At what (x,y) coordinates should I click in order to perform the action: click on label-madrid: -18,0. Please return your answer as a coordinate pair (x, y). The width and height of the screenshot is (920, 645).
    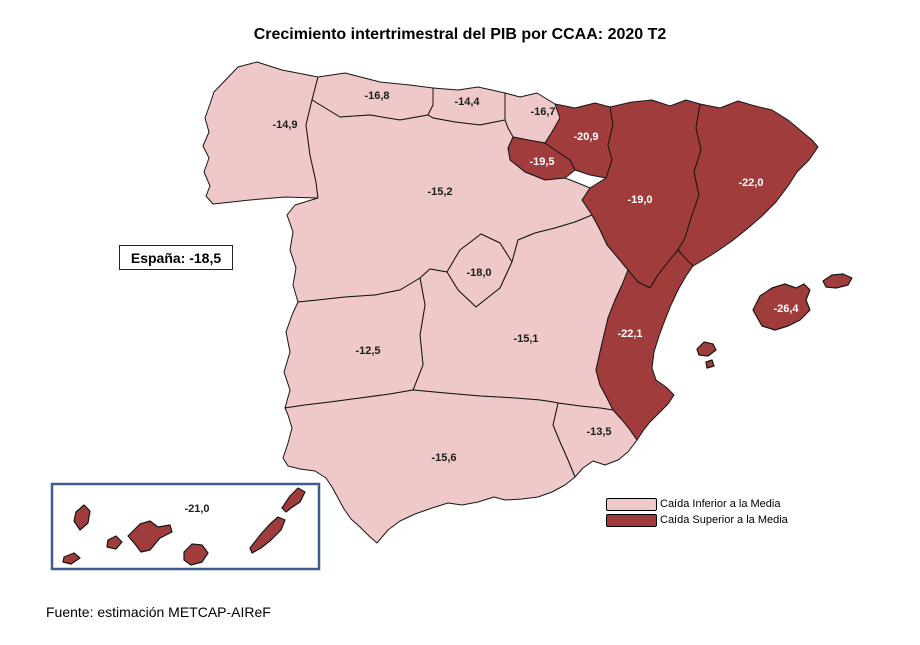
    Looking at the image, I should click on (478, 273).